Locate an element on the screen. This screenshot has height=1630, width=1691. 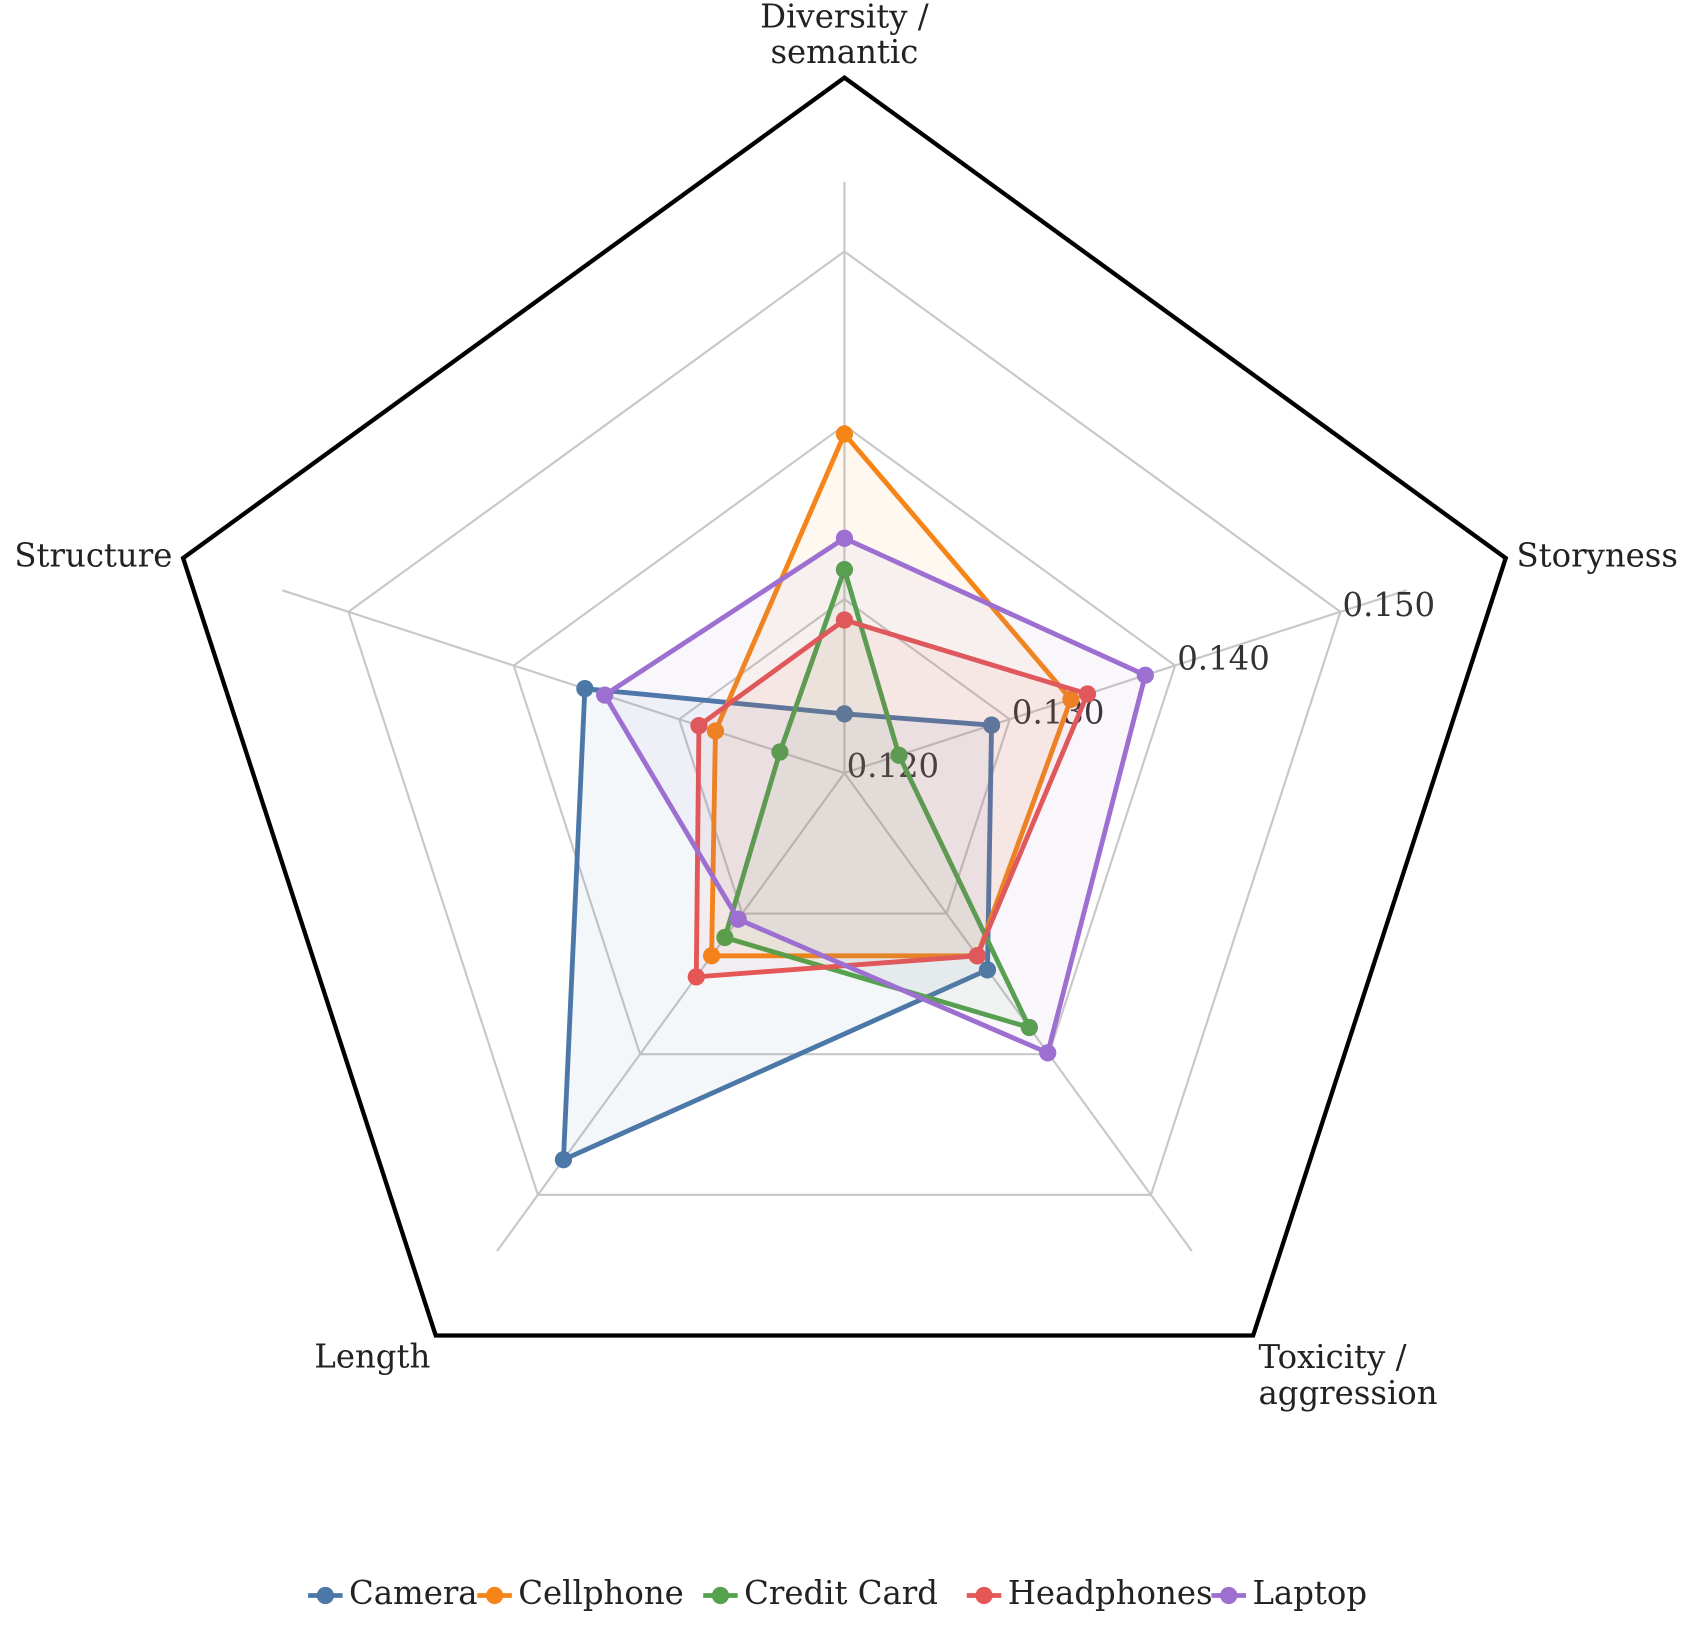
axis-label: Diversity / semantic is located at coordinates (844, 35).